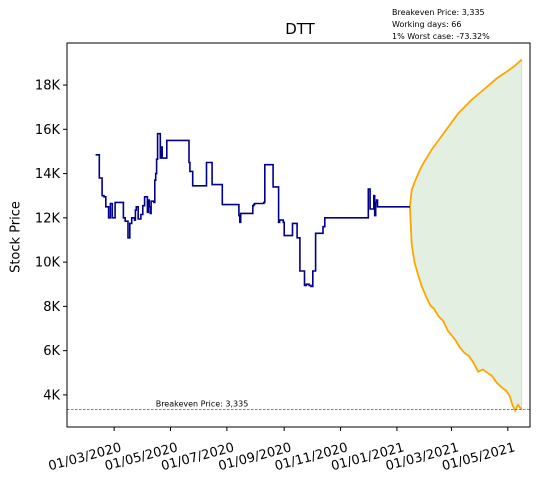 Image resolution: width=554 pixels, height=482 pixels. Describe the element at coordinates (48, 174) in the screenshot. I see `y-tick-label: 14K` at that location.